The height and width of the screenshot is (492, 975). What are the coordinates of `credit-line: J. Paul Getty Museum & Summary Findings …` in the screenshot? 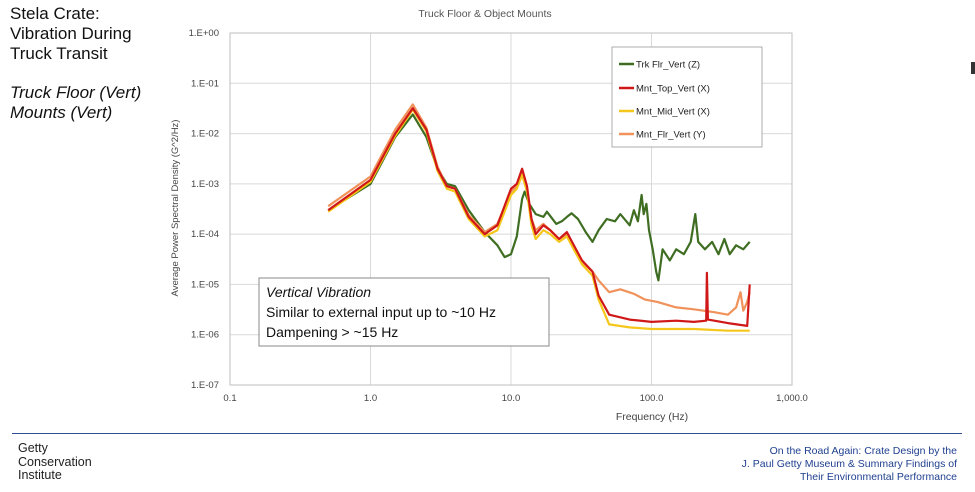 It's located at (849, 464).